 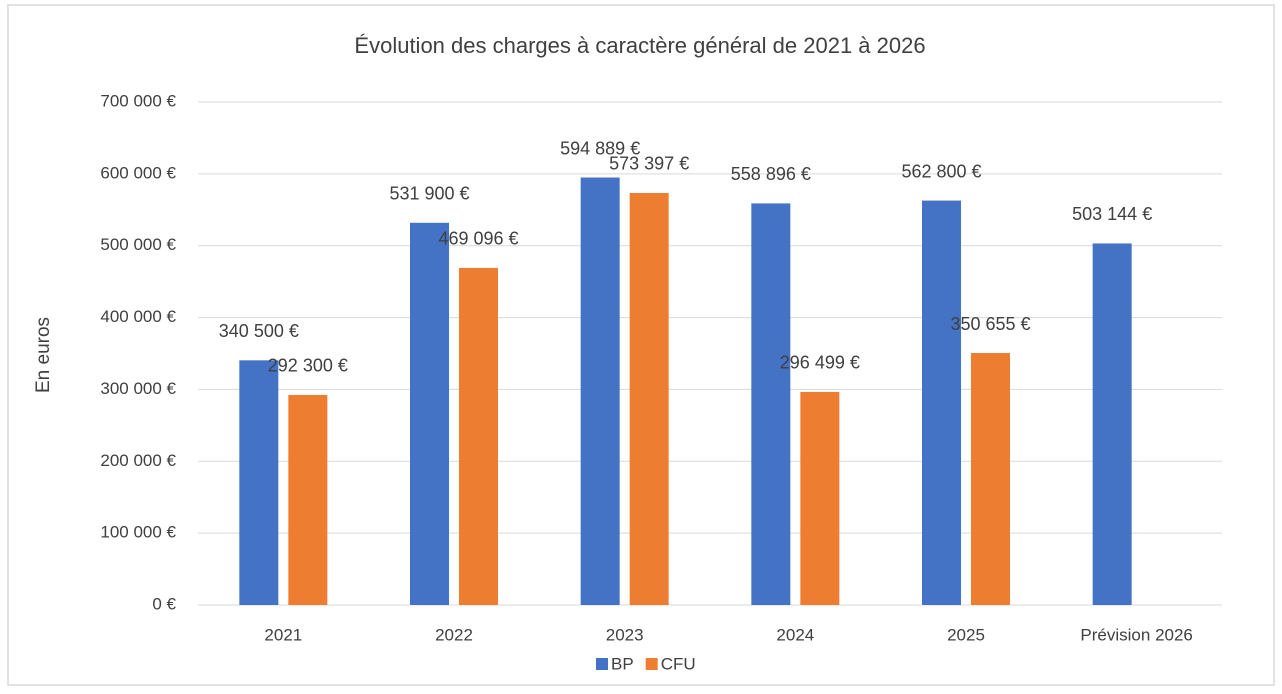 I want to click on data-label: 573 397 €, so click(x=649, y=164).